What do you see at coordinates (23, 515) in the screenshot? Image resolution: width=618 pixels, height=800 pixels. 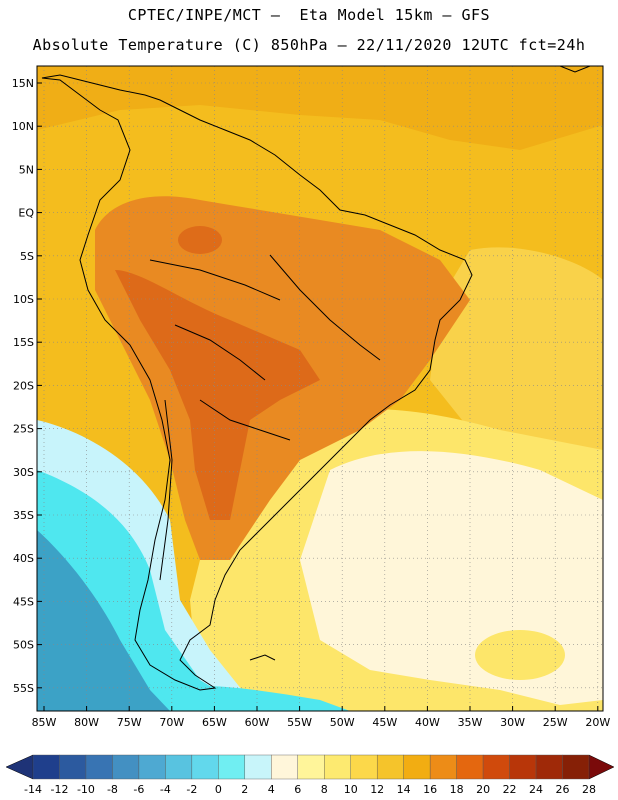 I see `lat-label: 35S` at bounding box center [23, 515].